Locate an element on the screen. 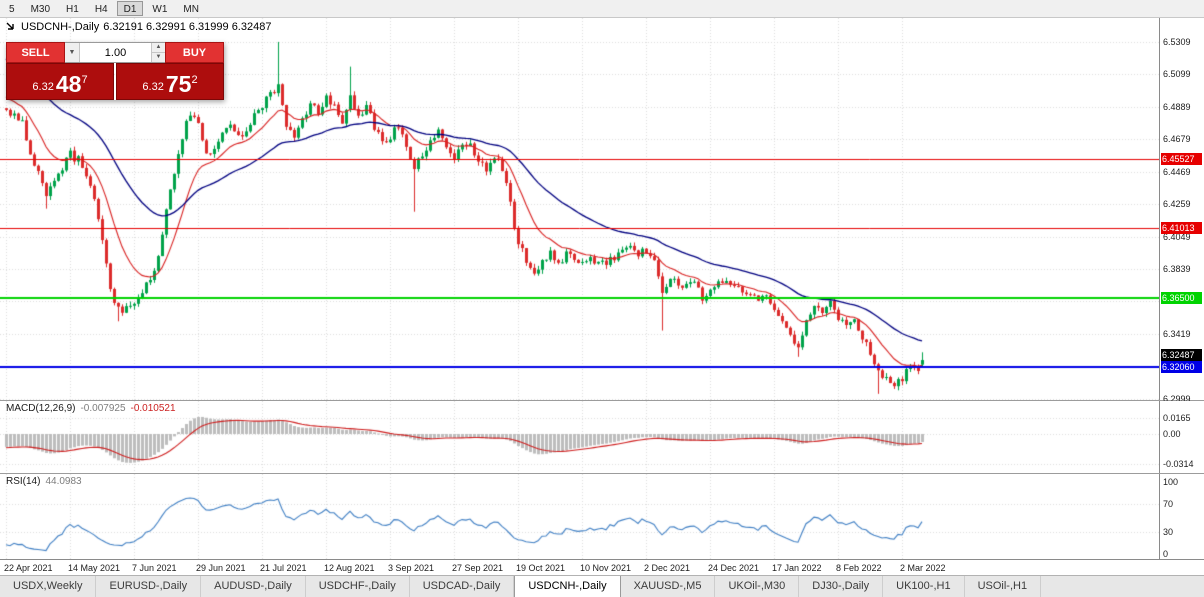  macd-plot: MACD(12,26,9) -0.007925 -0.010521 is located at coordinates (579, 437).